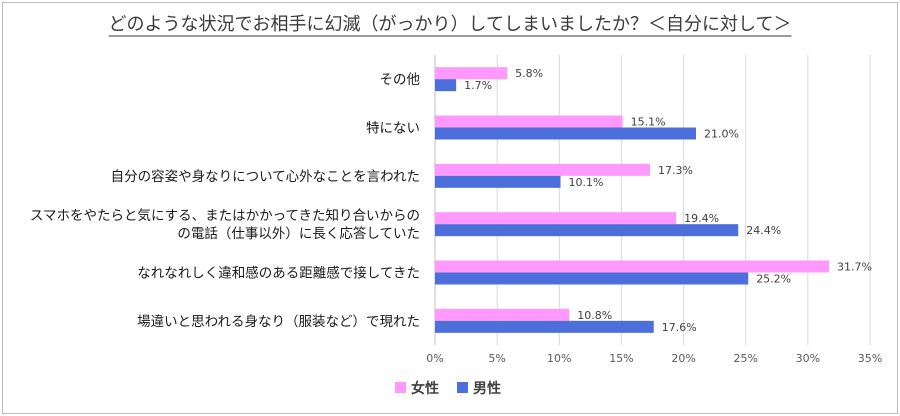 The height and width of the screenshot is (416, 900). I want to click on data-label: 17.3%, so click(675, 170).